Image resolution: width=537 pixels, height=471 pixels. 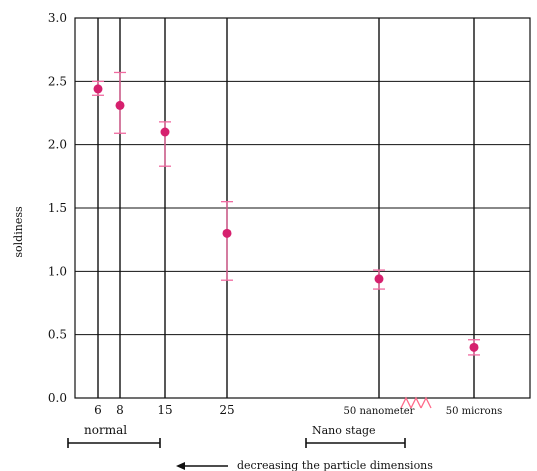 What do you see at coordinates (227, 241) in the screenshot?
I see `error-bar` at bounding box center [227, 241].